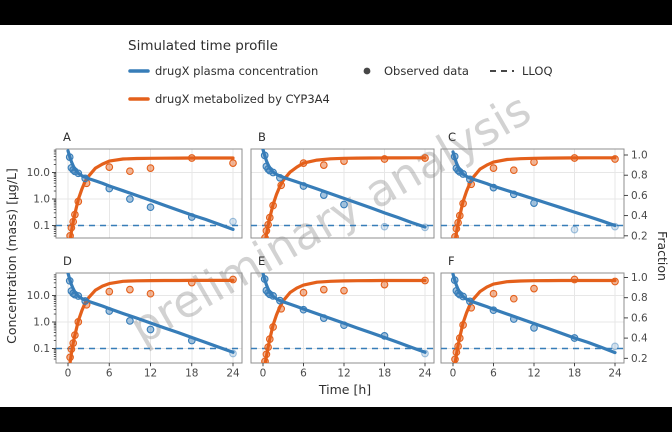 Image resolution: width=672 pixels, height=432 pixels. Describe the element at coordinates (451, 261) in the screenshot. I see `panel-label-F: F` at that location.